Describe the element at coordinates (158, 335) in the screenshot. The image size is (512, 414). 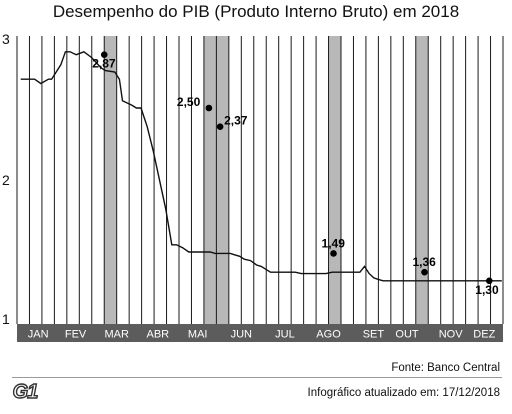
I see `month-label: ABR` at that location.